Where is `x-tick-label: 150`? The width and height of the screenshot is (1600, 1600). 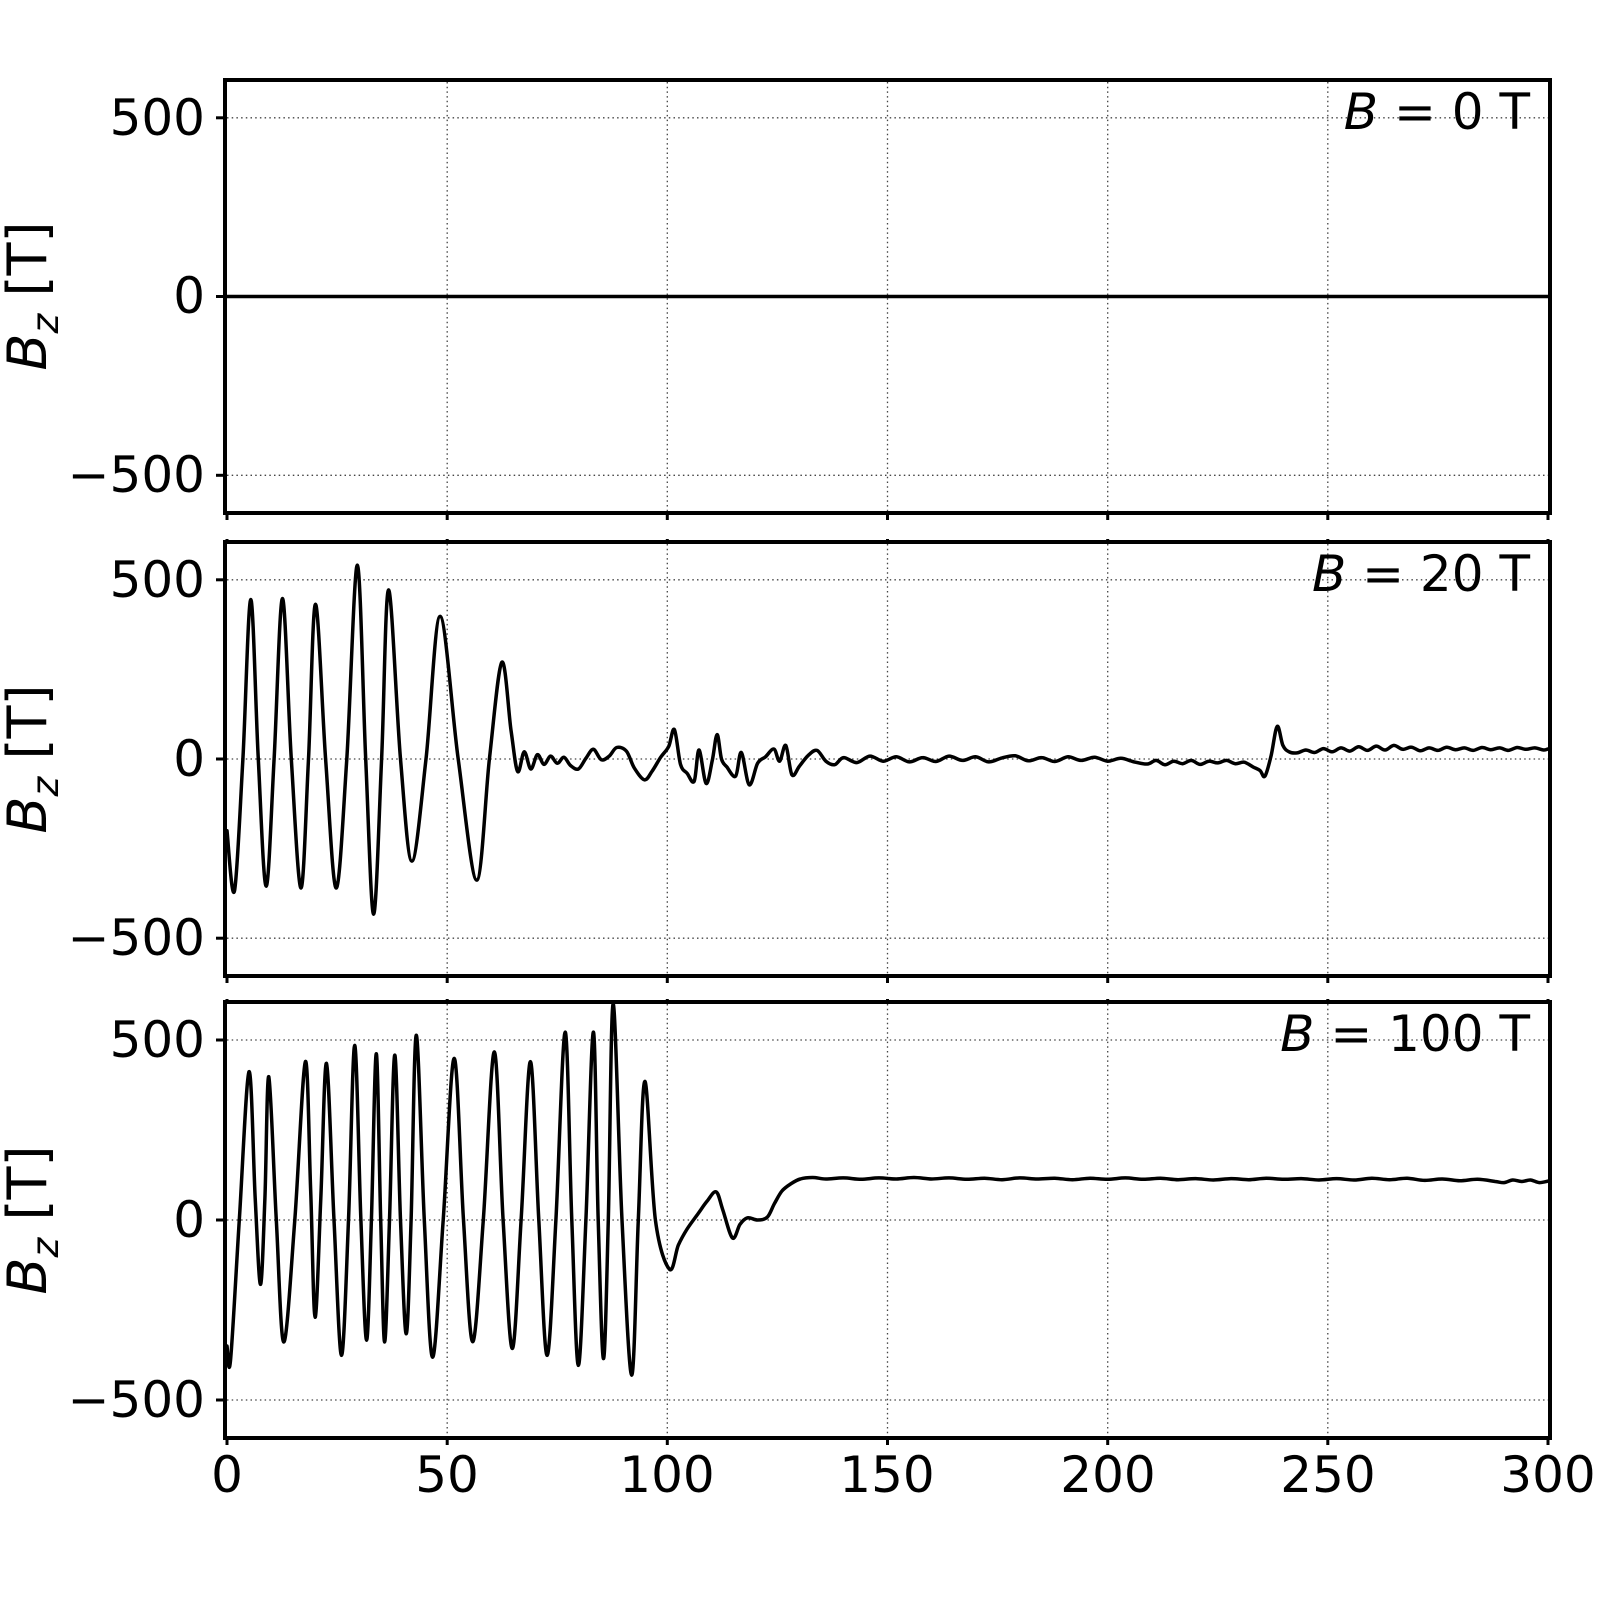 x-tick-label: 150 is located at coordinates (887, 1475).